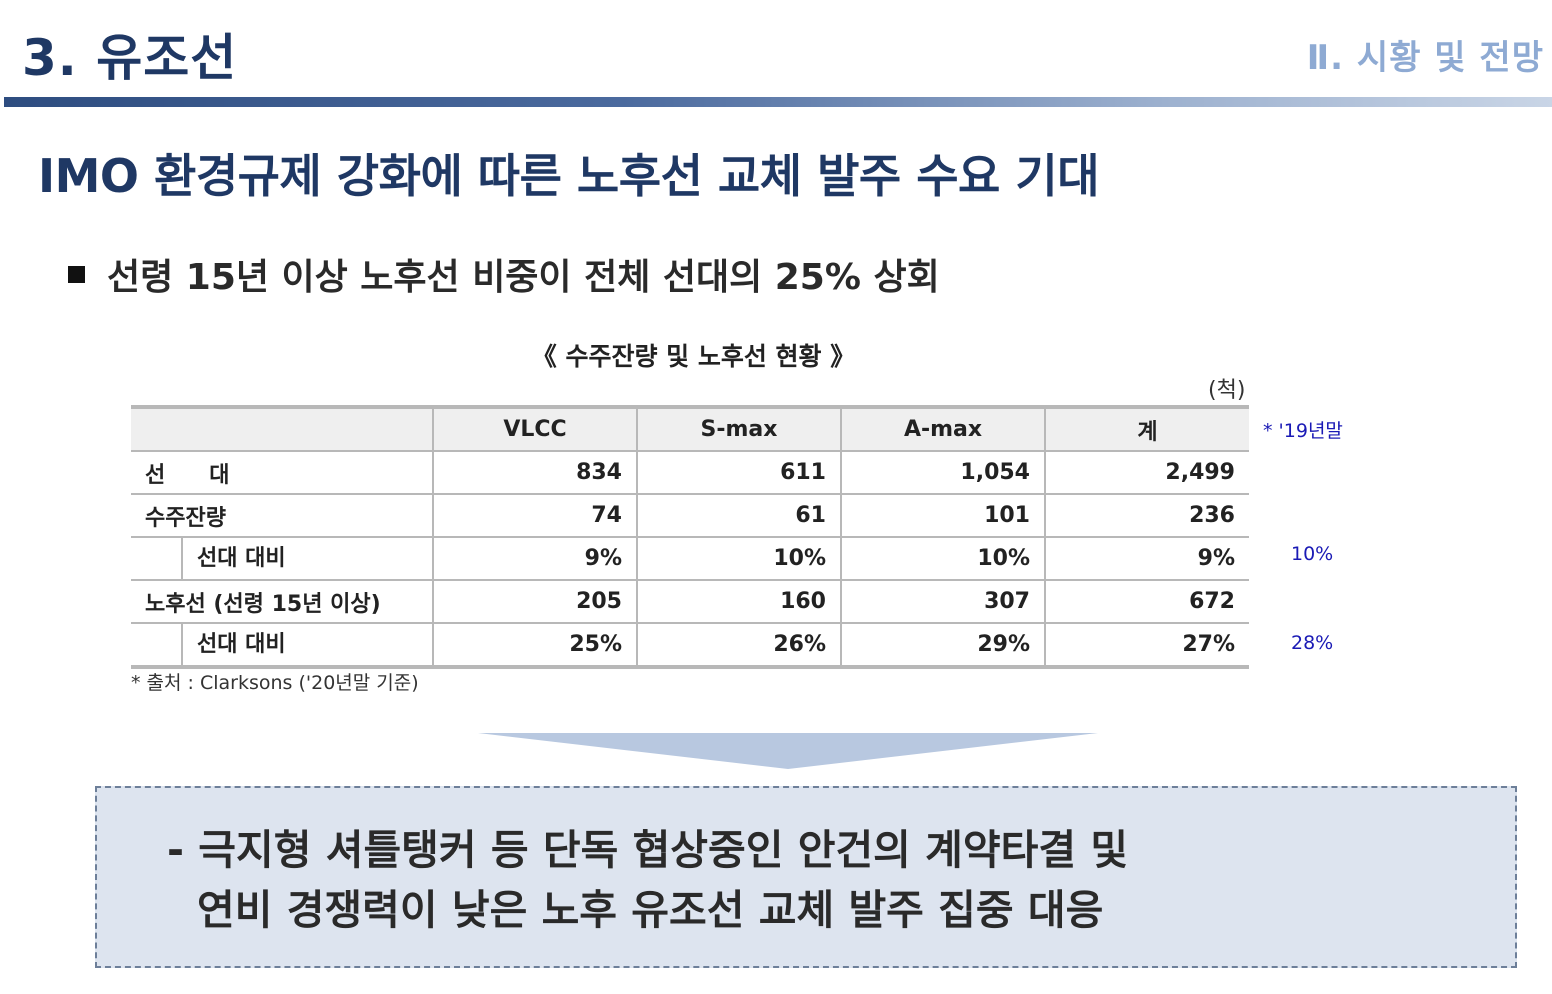  What do you see at coordinates (523, 277) in the screenshot?
I see `bullet-text: 선령 15년 이상 노후선 비중이 전체 선대의 25% 상회` at bounding box center [523, 277].